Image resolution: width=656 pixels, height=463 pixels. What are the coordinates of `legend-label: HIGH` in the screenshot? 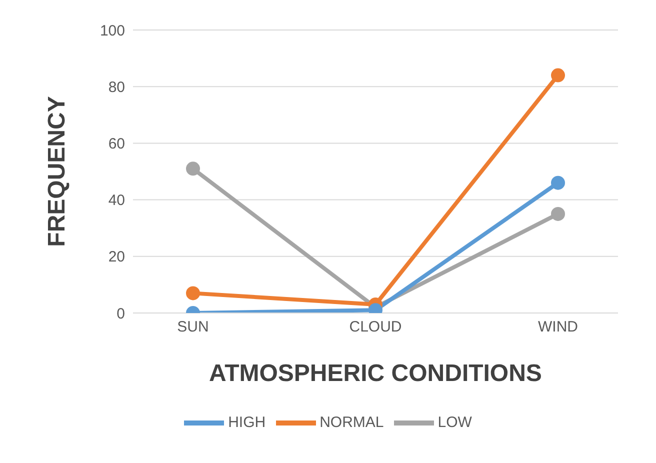 It's located at (247, 422).